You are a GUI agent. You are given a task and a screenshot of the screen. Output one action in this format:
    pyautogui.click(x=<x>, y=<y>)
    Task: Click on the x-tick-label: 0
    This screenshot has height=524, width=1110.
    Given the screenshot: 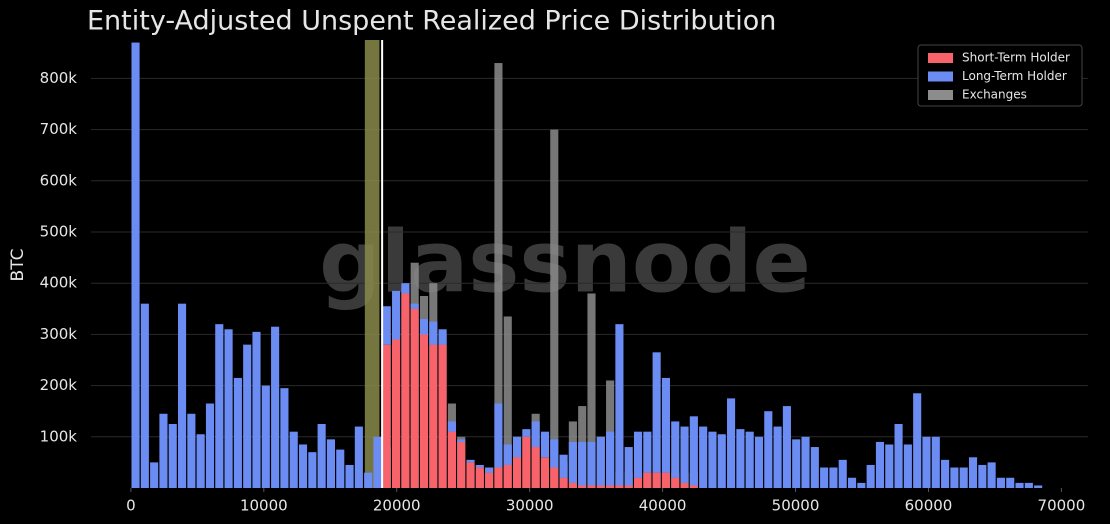 What is the action you would take?
    pyautogui.click(x=131, y=506)
    